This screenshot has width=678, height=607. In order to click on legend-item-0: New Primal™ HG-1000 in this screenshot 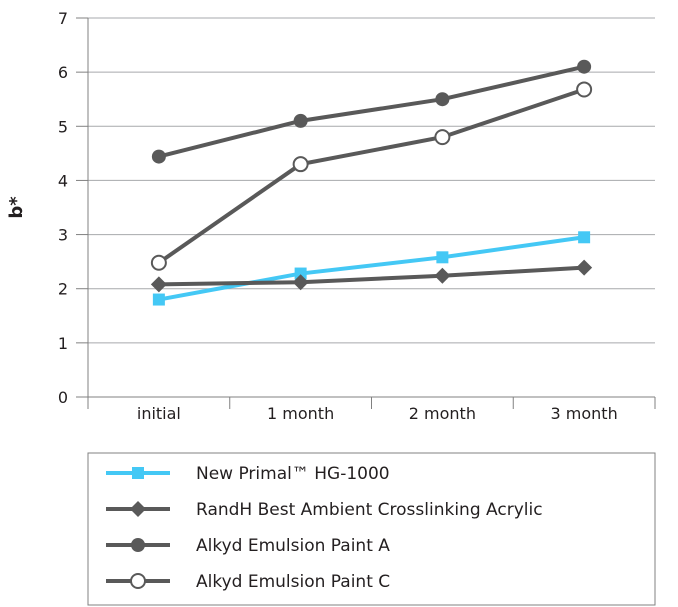, I will do `click(248, 474)`.